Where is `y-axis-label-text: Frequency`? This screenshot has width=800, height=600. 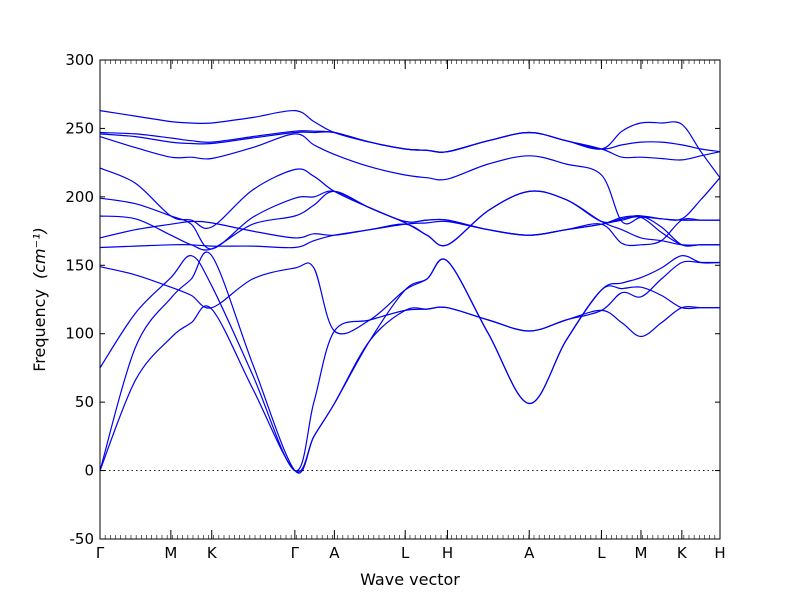
y-axis-label-text: Frequency is located at coordinates (39, 330).